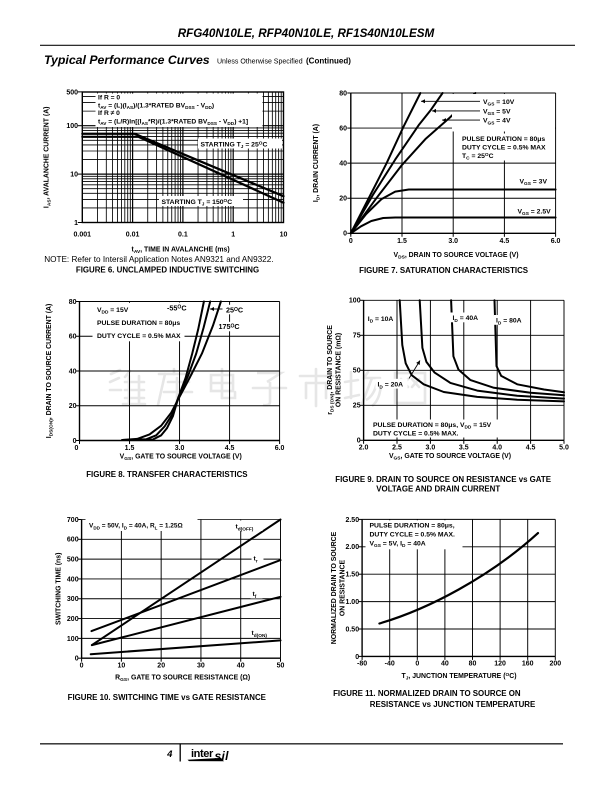  What do you see at coordinates (260, 634) in the screenshot?
I see `svg-text: td(ON)​` at bounding box center [260, 634].